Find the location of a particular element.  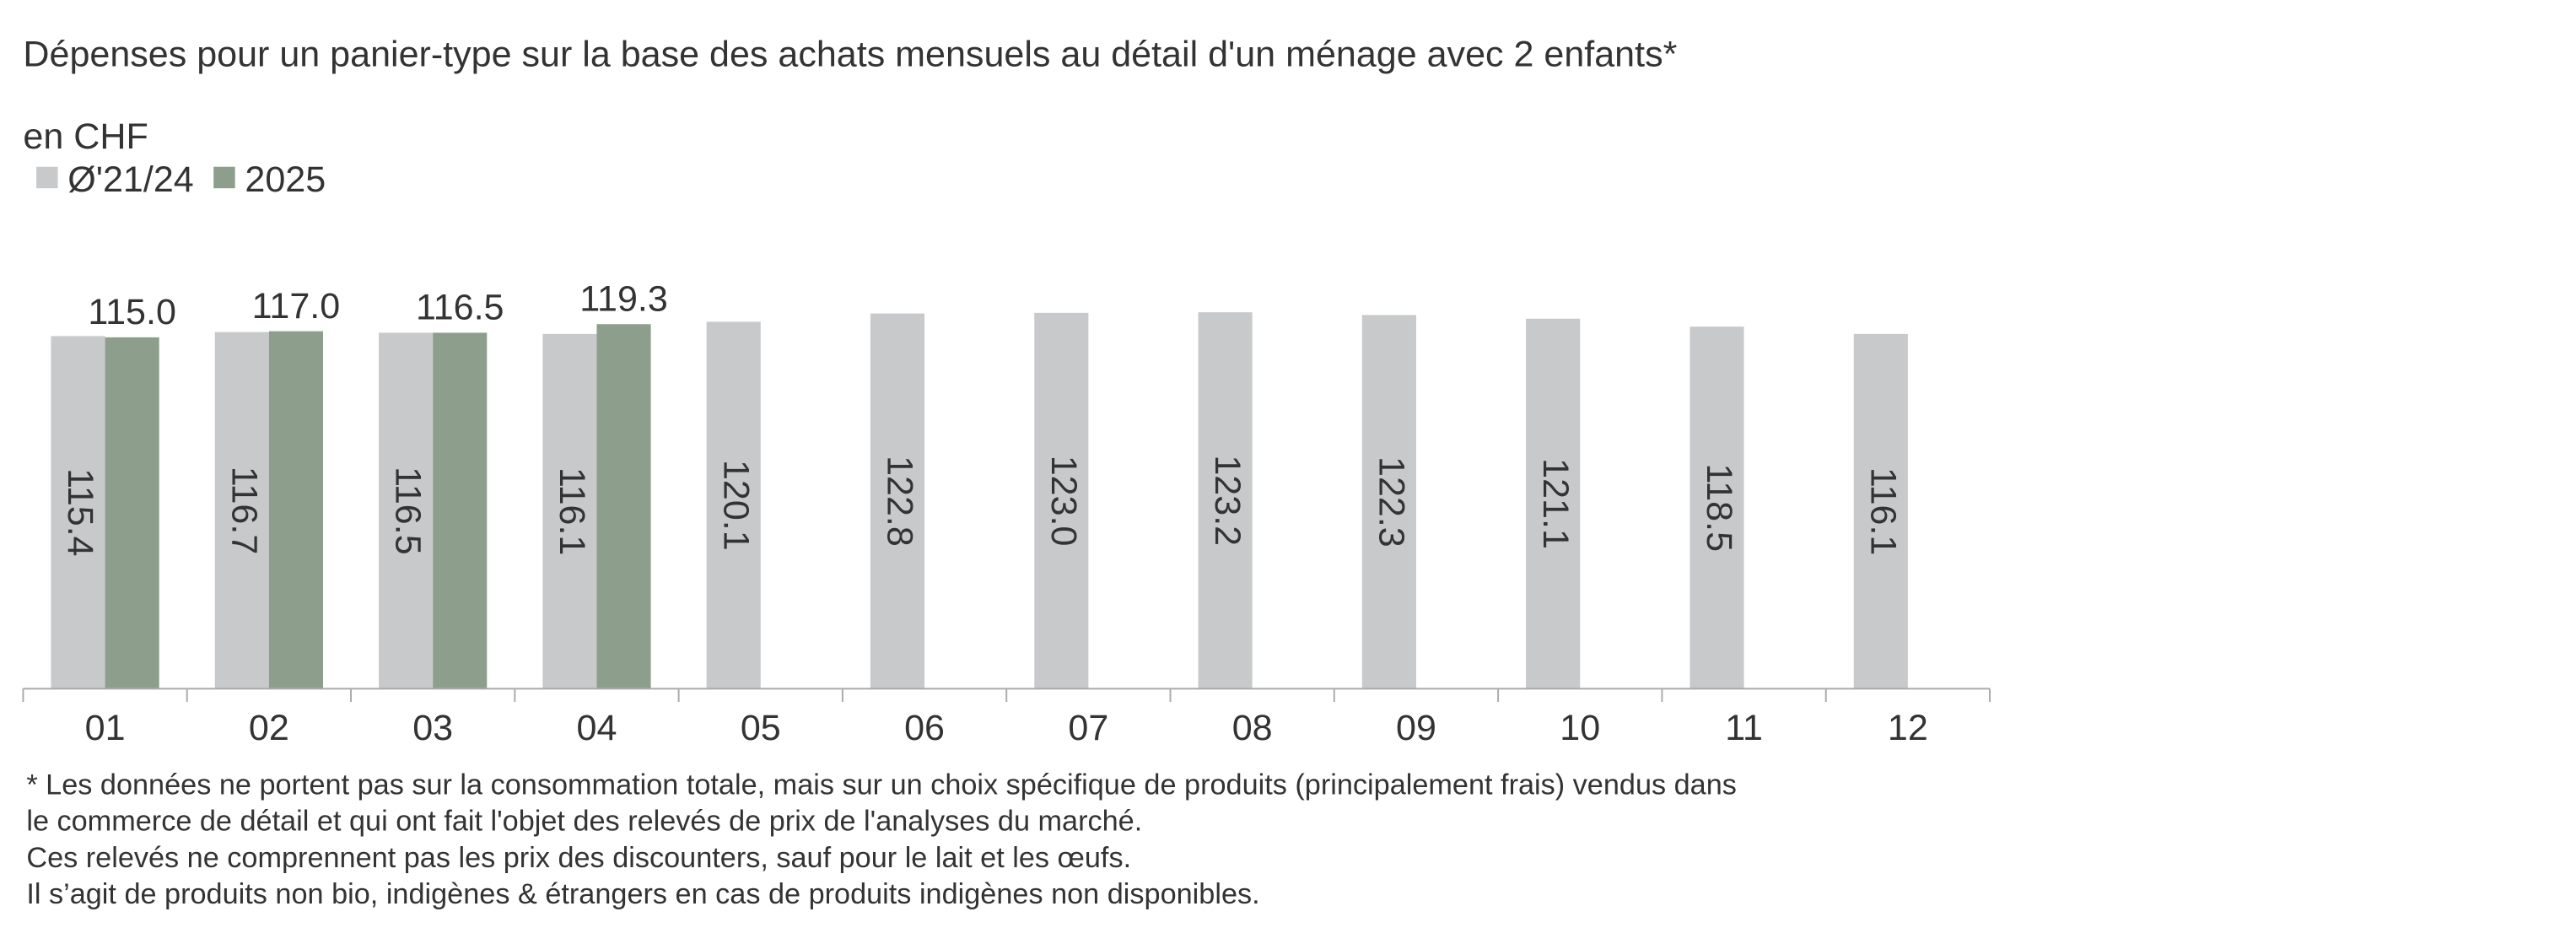

x-tick-label: 05 is located at coordinates (761, 728).